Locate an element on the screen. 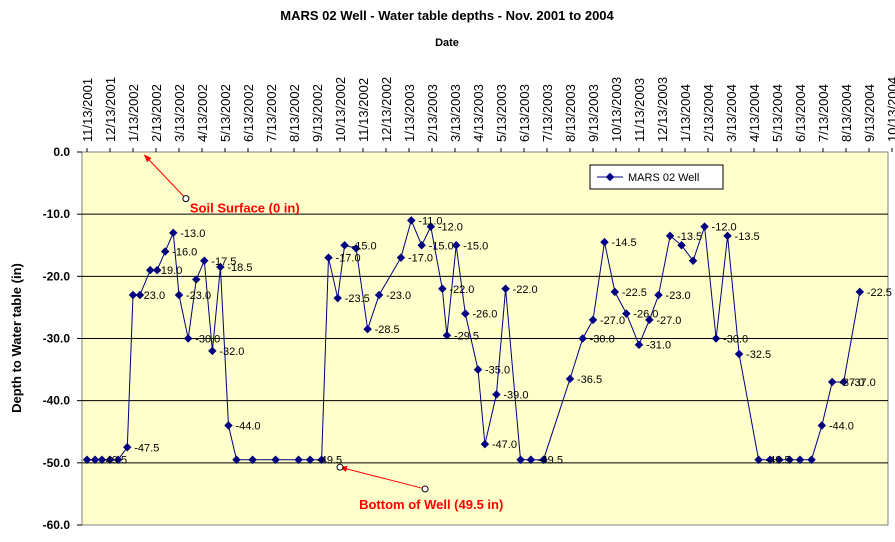  annotation-label: Bottom of Well (49.5 in) is located at coordinates (431, 504).